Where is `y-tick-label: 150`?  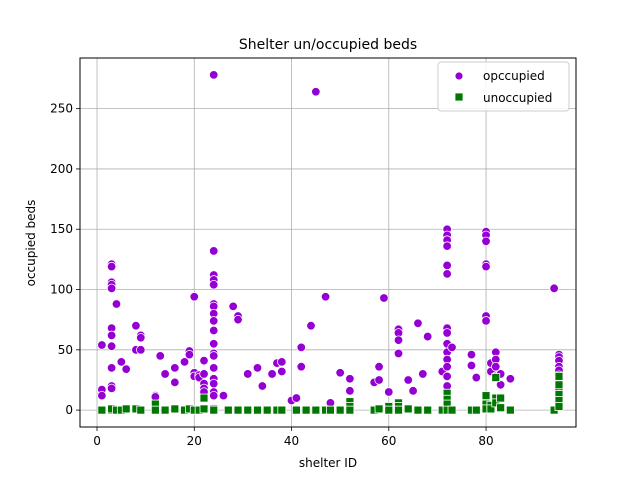
y-tick-label: 150 is located at coordinates (61, 229).